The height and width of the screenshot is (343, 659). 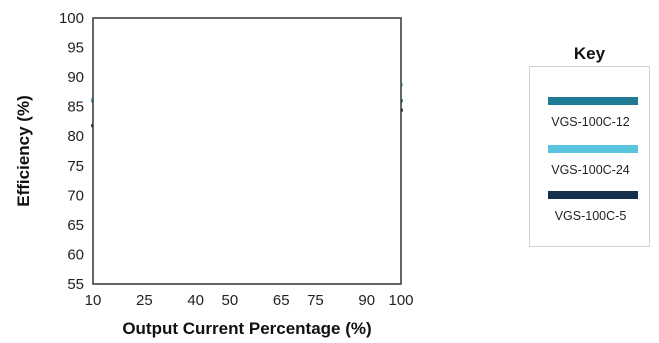 What do you see at coordinates (75, 166) in the screenshot?
I see `y-tick-label: 75` at bounding box center [75, 166].